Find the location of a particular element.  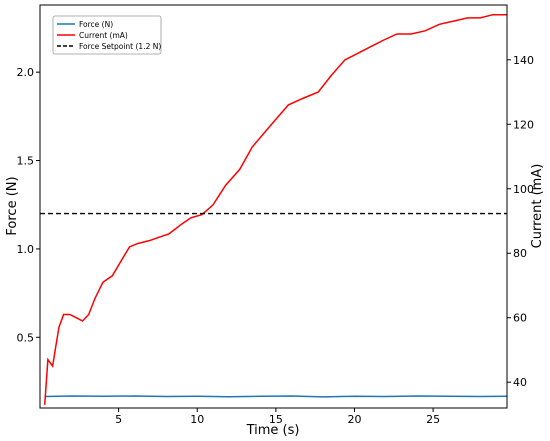

x-axis-label: Time (s) is located at coordinates (273, 430).